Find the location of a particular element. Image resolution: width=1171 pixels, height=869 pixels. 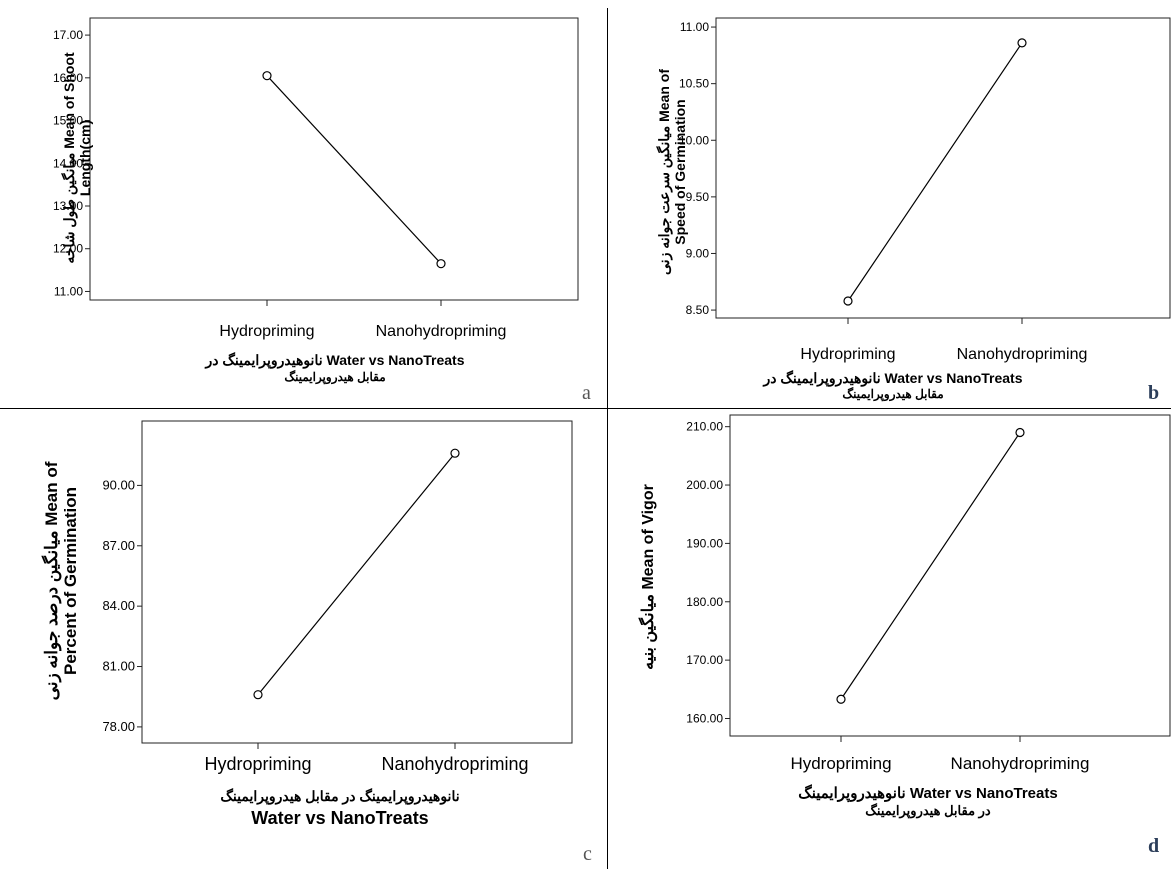

y-axis-label-line: میانگین بنیه Mean of Vigor is located at coordinates (648, 577).